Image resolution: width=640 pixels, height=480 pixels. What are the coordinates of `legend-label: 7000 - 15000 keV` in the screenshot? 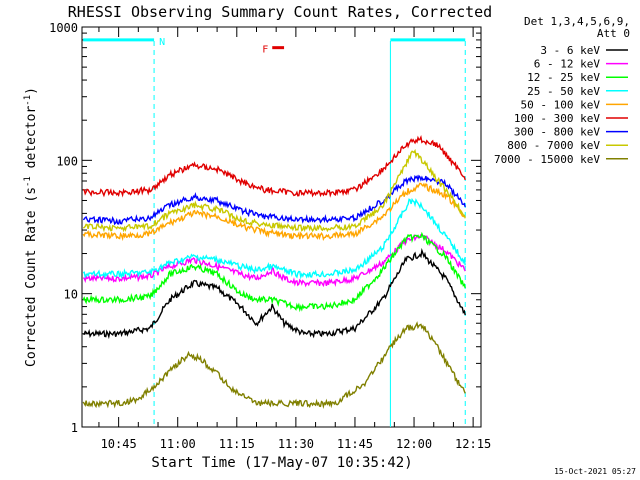 It's located at (547, 159).